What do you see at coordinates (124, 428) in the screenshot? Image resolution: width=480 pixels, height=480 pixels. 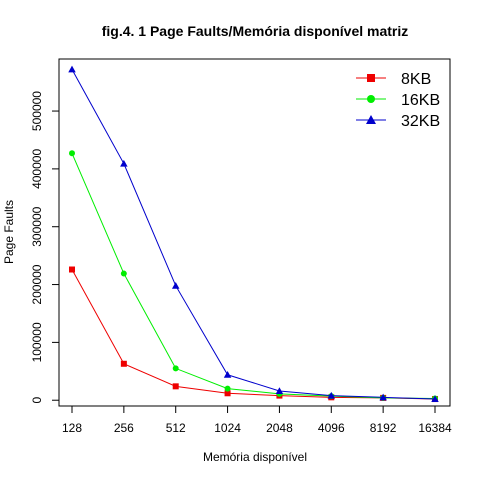 I see `x-tick-label-256: 256` at bounding box center [124, 428].